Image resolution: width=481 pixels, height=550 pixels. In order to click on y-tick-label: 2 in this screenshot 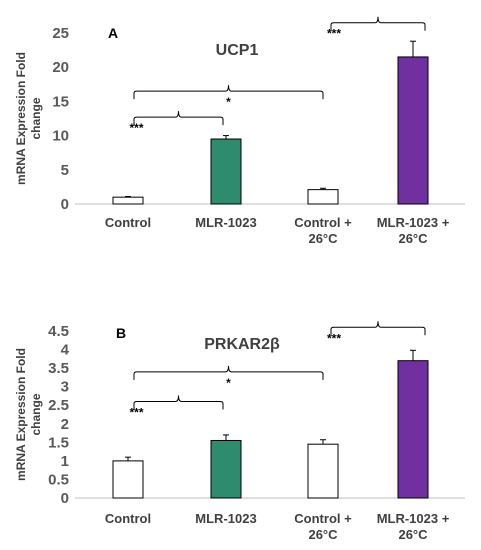, I will do `click(65, 424)`.